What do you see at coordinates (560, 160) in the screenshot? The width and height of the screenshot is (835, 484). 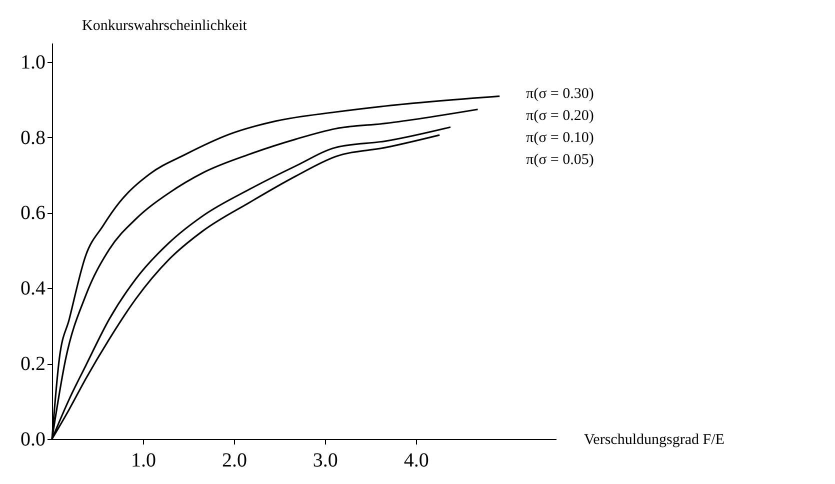 I see `text: π(σ = 0.05)` at bounding box center [560, 160].